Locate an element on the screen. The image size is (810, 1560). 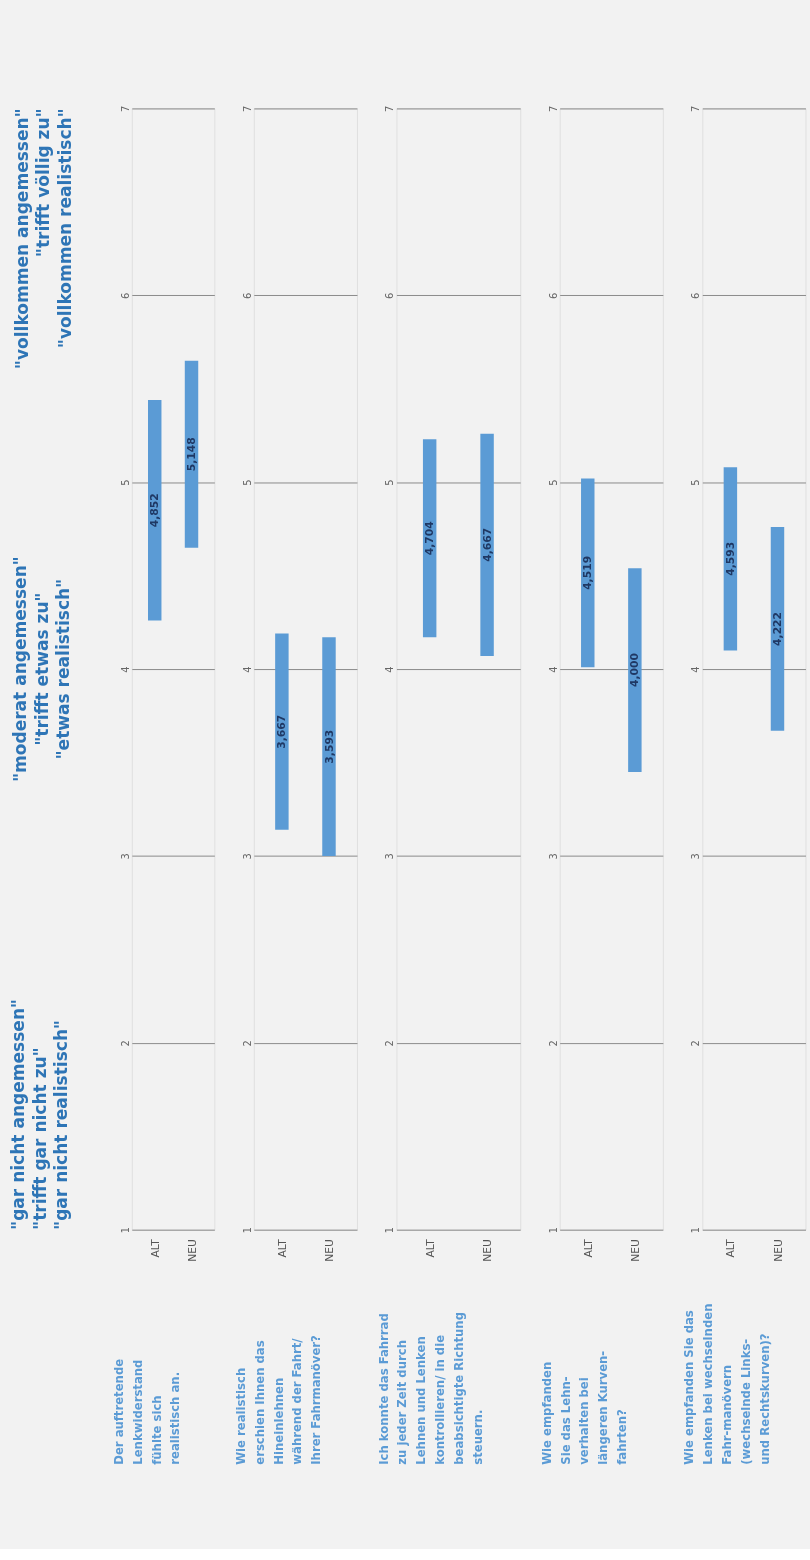
text: "gar nicht angemessen" "trifft gar nicht zu" "gar nicht realistisch" is located at coordinates (40, 1114).